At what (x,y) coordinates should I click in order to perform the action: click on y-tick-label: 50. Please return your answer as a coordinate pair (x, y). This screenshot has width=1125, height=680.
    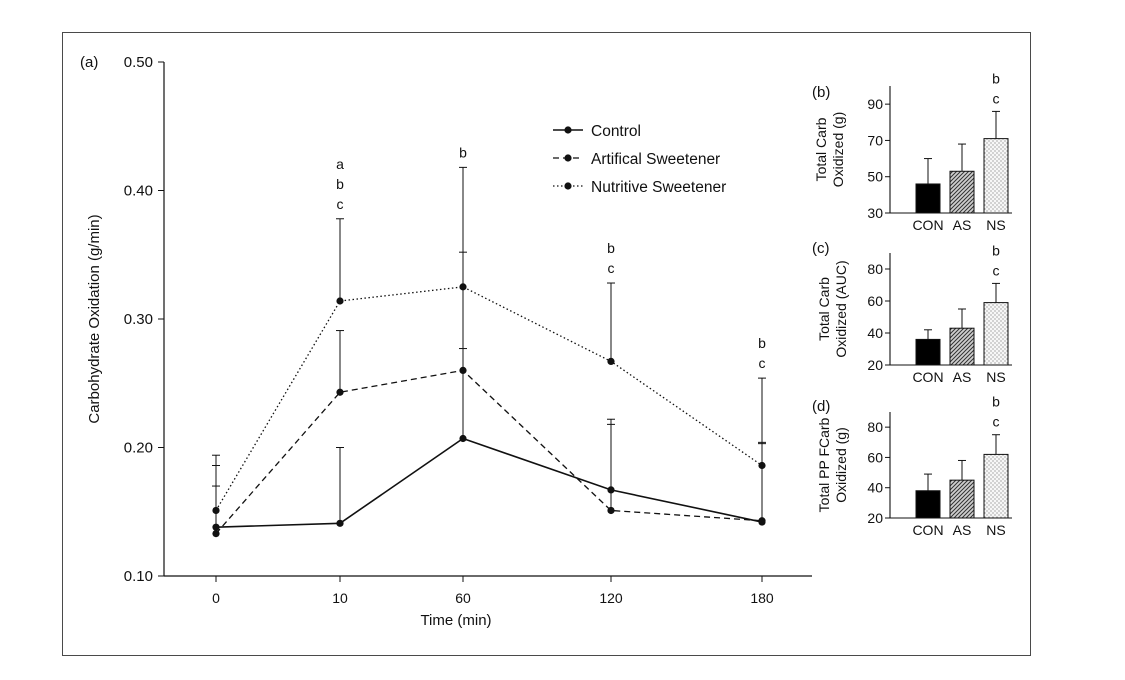
    Looking at the image, I should click on (875, 177).